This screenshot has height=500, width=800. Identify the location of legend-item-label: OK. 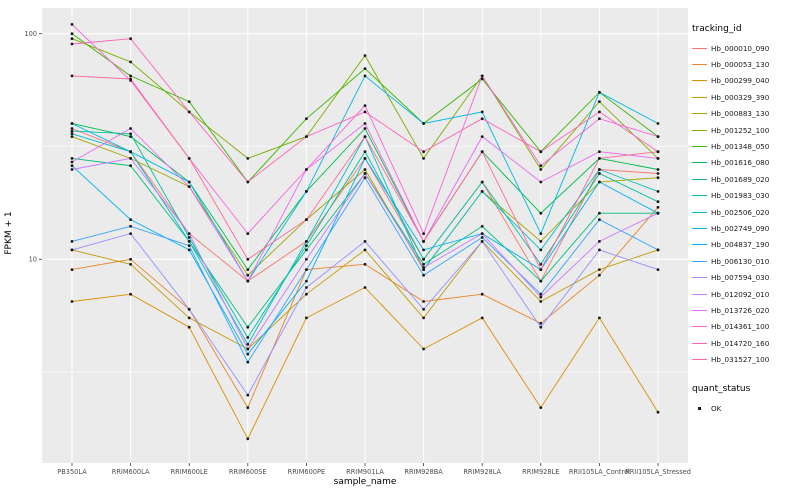
(716, 408).